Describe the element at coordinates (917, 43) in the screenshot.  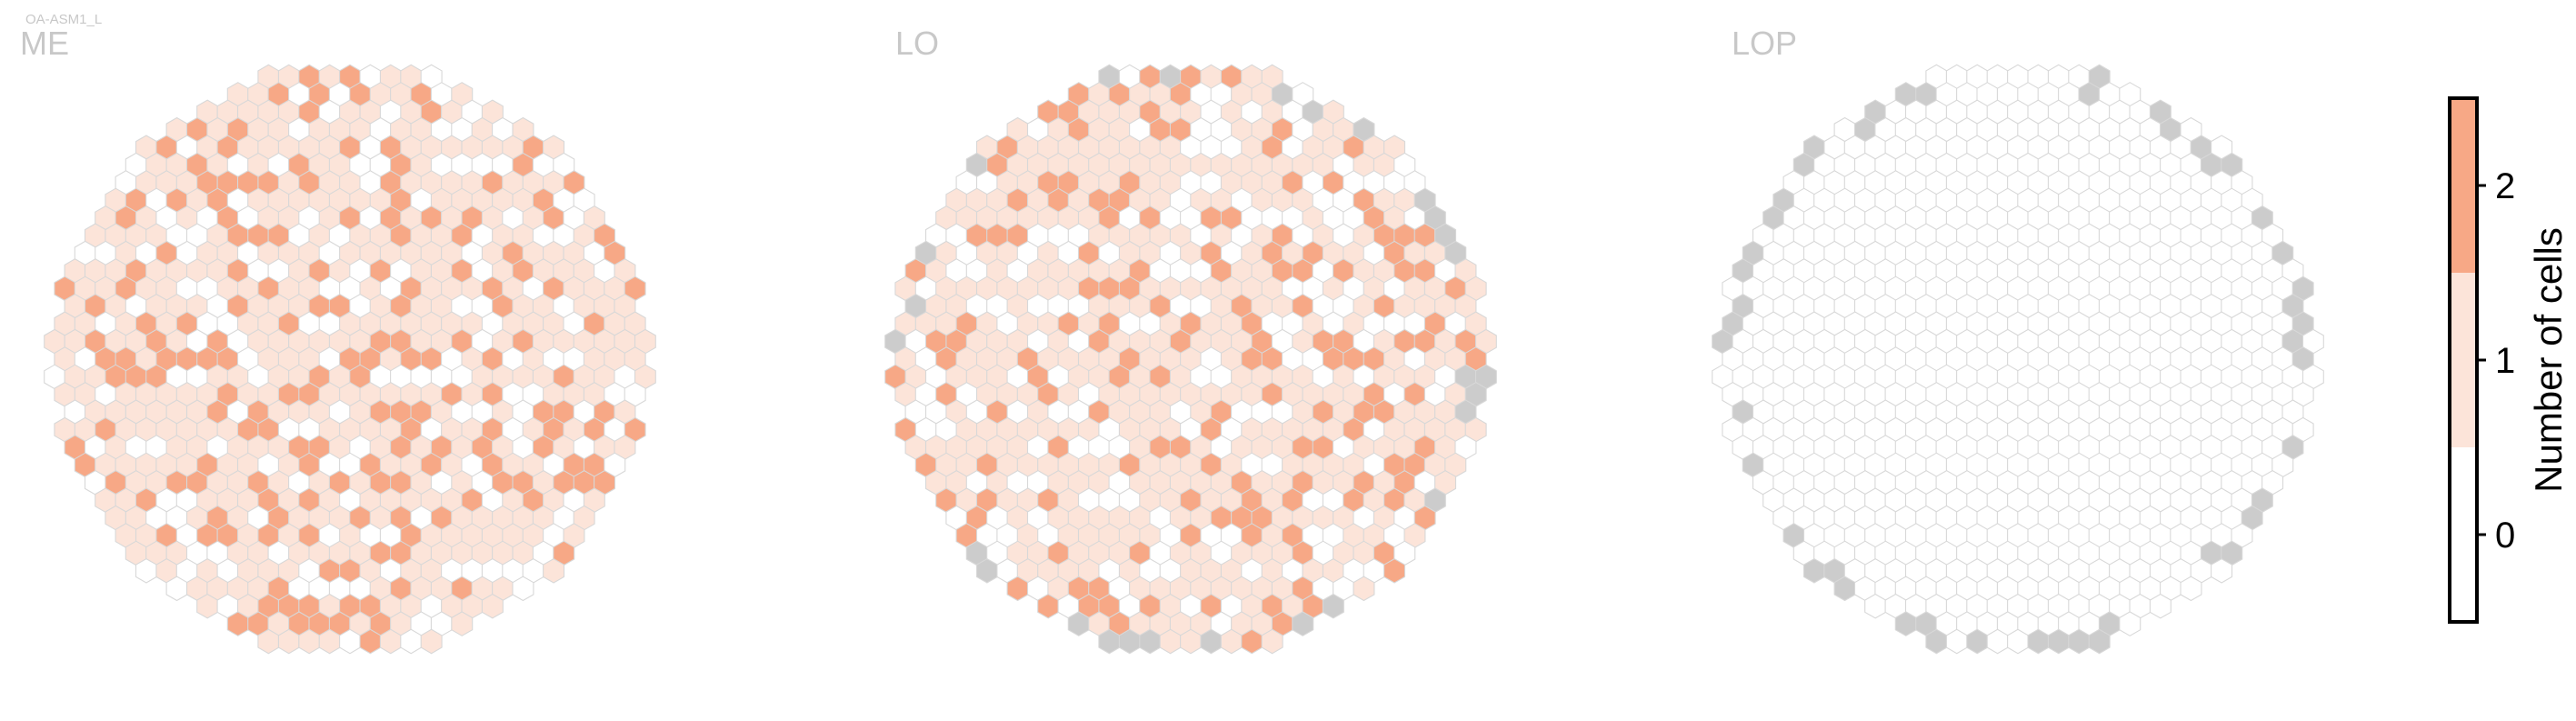
I see `panel-title-lo: LO` at that location.